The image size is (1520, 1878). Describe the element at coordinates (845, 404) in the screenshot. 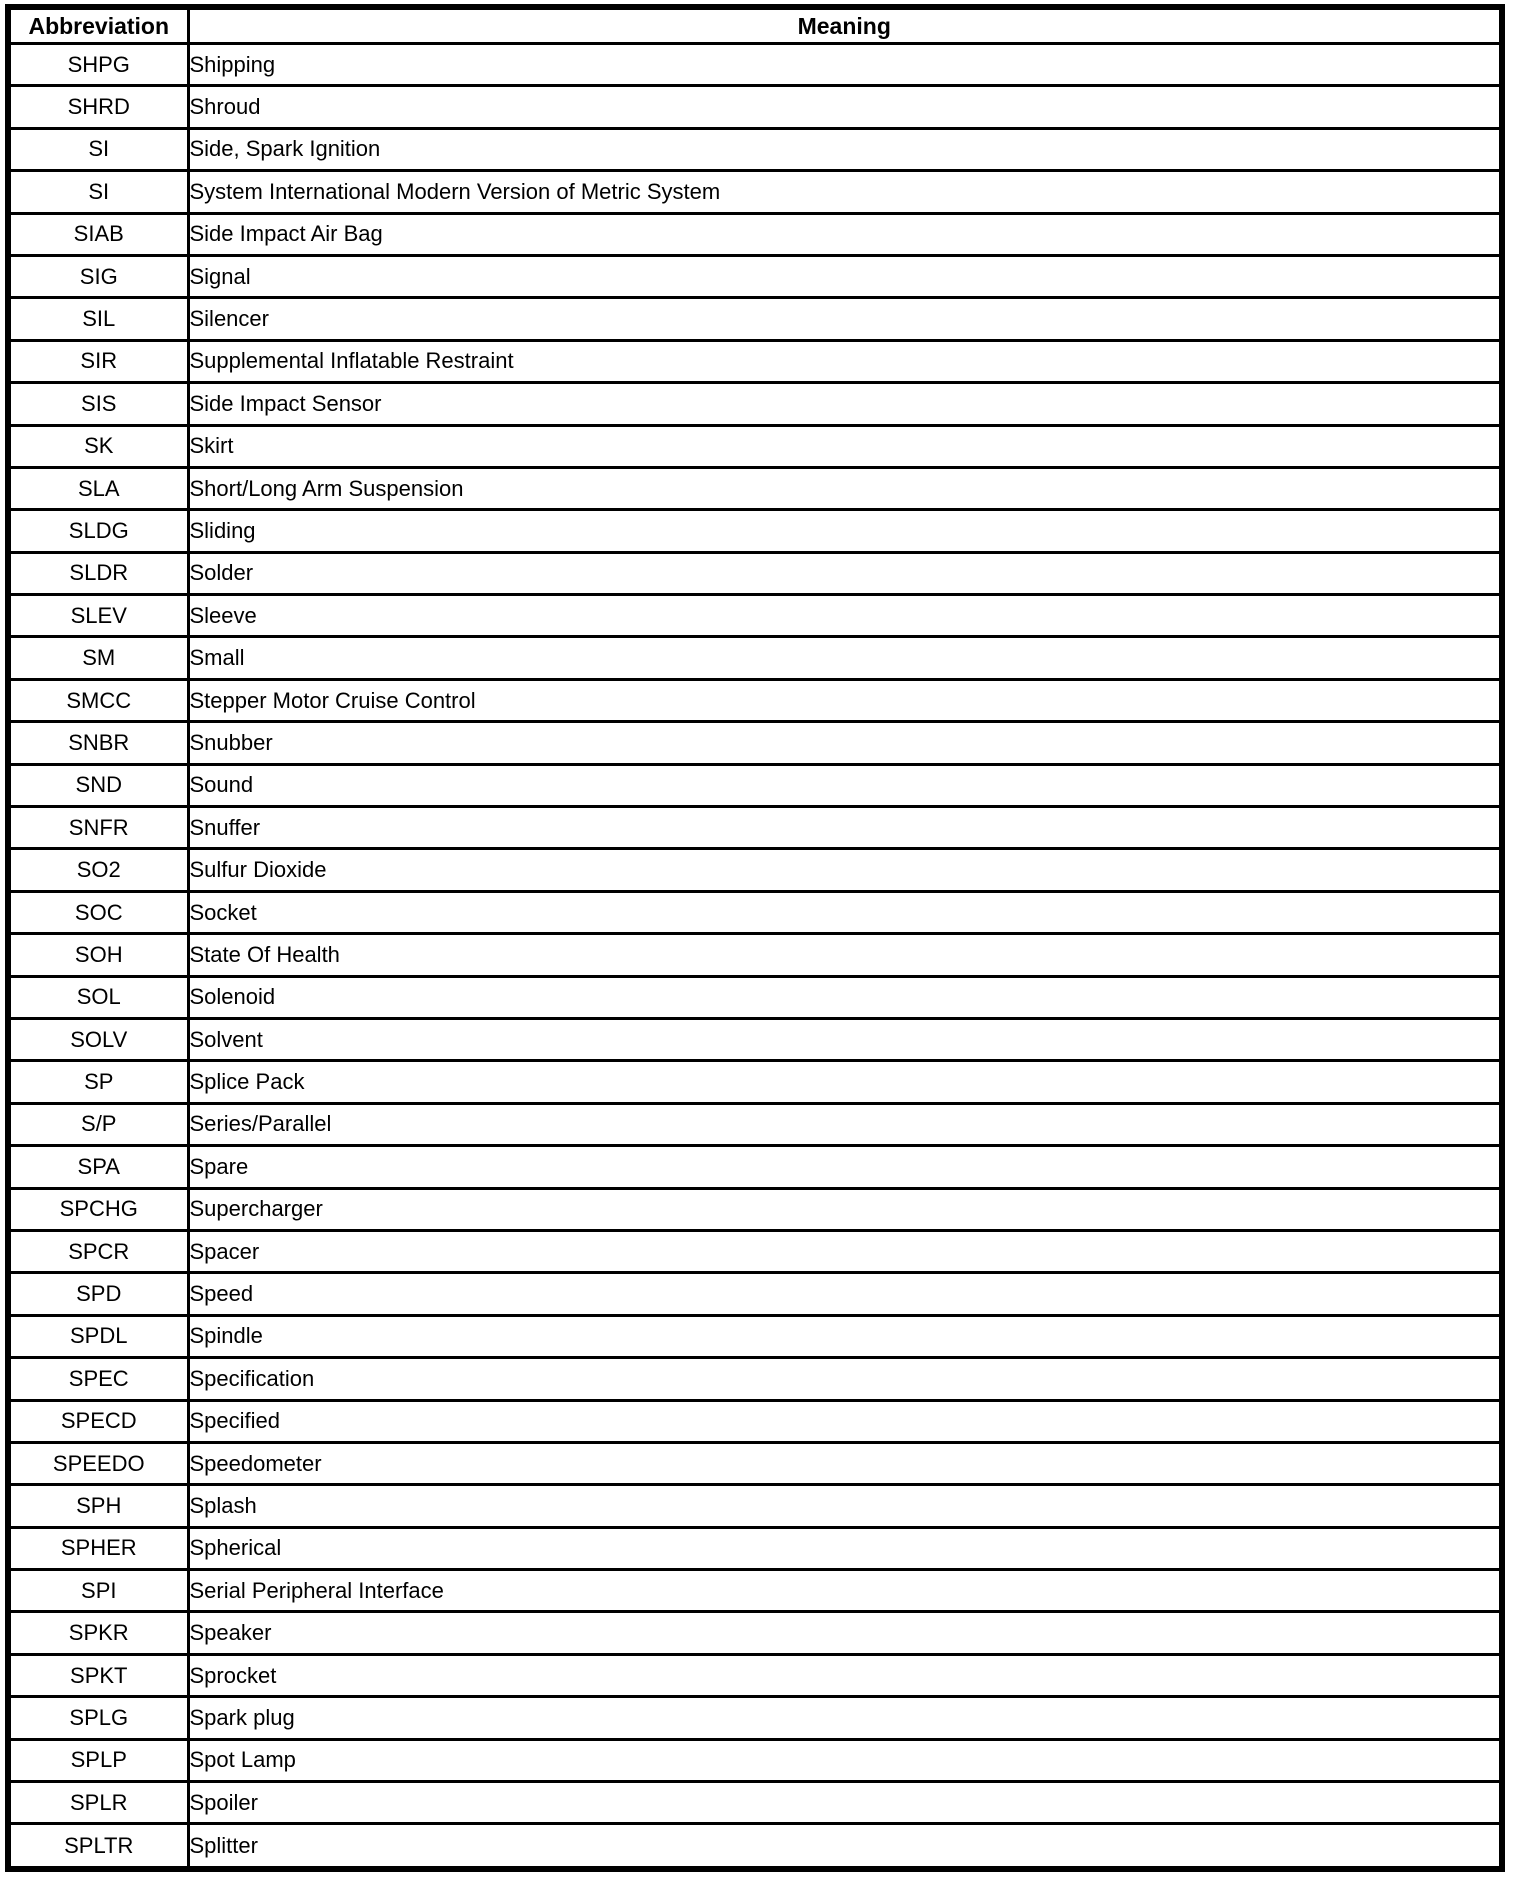

I see `meaning-cell: Side Impact Sensor` at that location.